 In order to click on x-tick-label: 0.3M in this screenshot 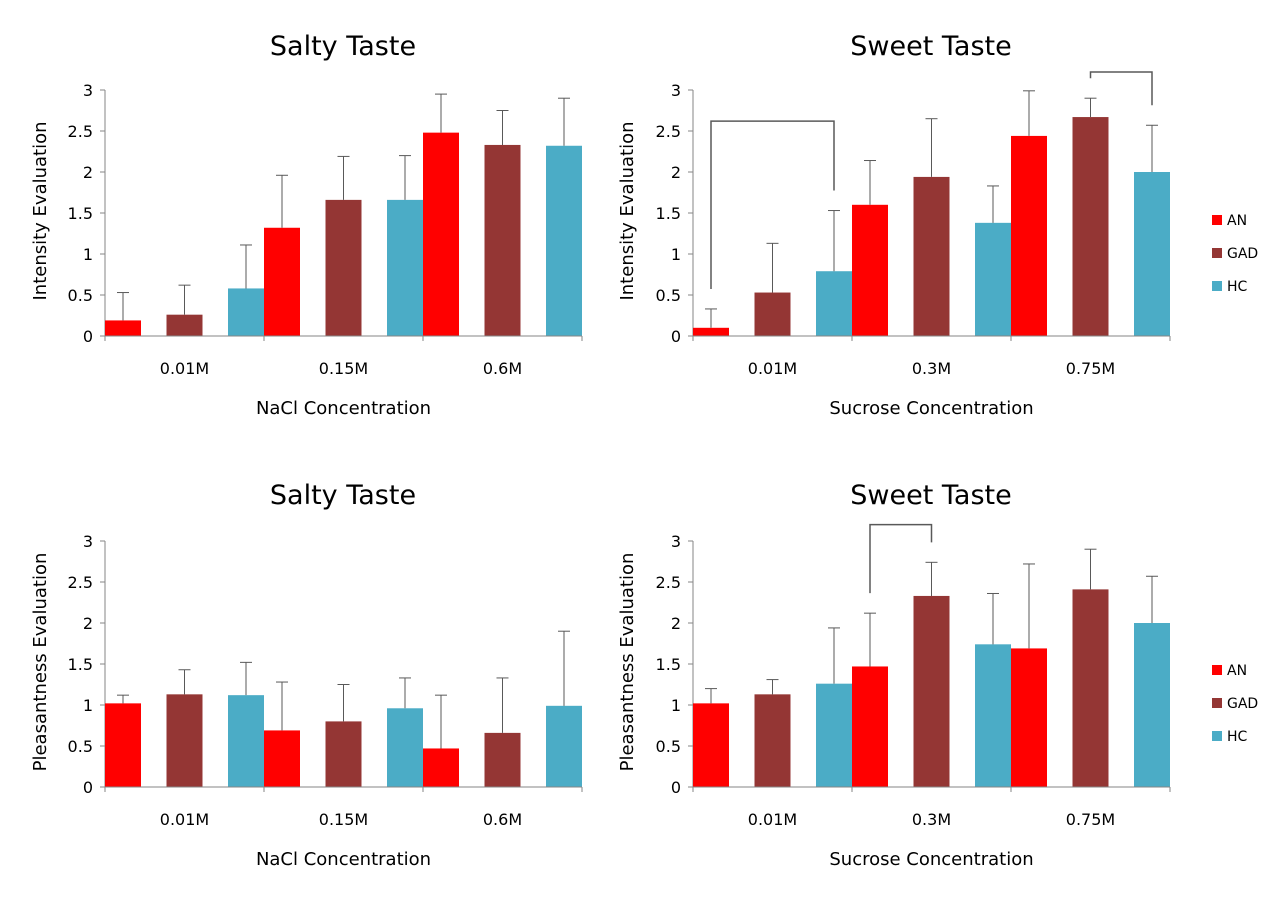, I will do `click(931, 819)`.